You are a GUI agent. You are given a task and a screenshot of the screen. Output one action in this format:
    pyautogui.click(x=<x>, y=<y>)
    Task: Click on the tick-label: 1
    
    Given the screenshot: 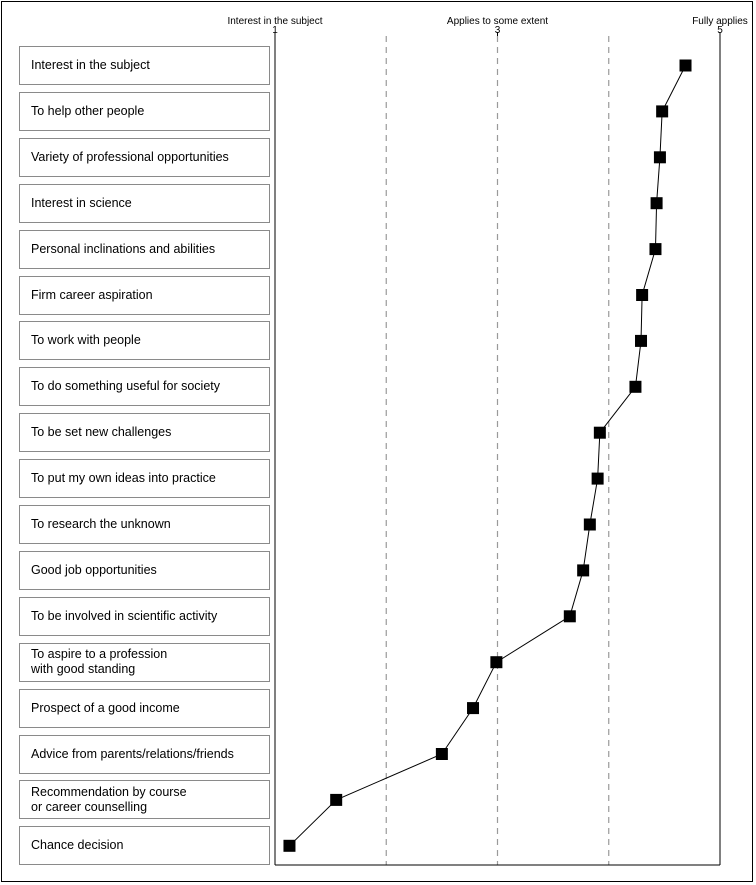 What is the action you would take?
    pyautogui.click(x=275, y=30)
    